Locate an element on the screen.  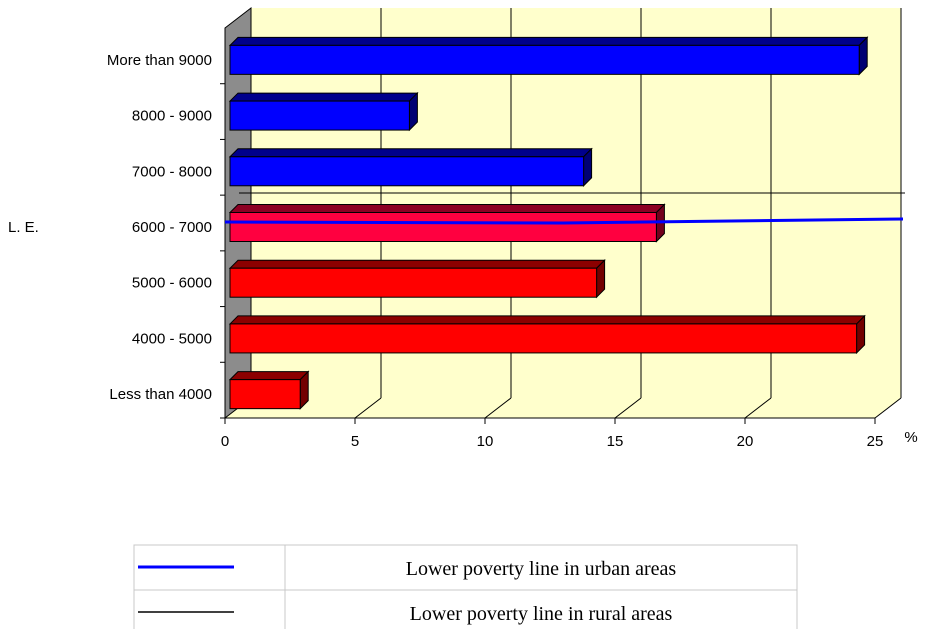
category-label: 8000 - 9000 is located at coordinates (172, 116).